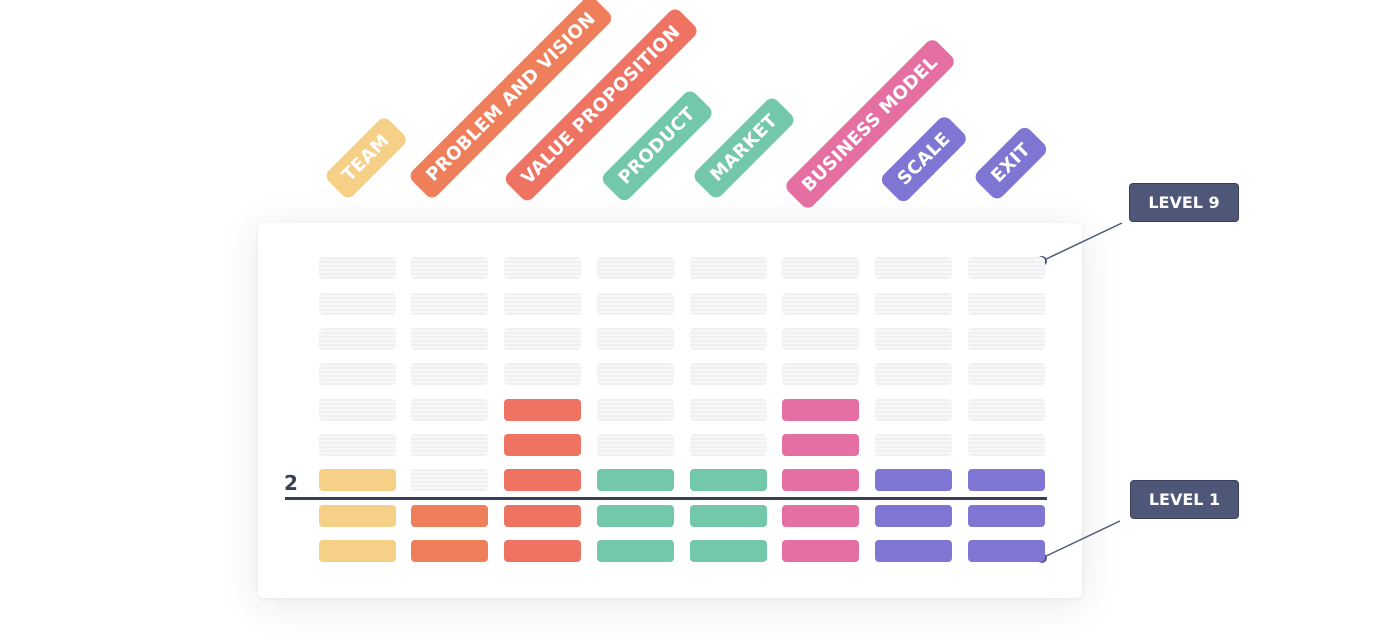 The height and width of the screenshot is (643, 1400). I want to click on level-9-label: LEVEL 9, so click(1184, 202).